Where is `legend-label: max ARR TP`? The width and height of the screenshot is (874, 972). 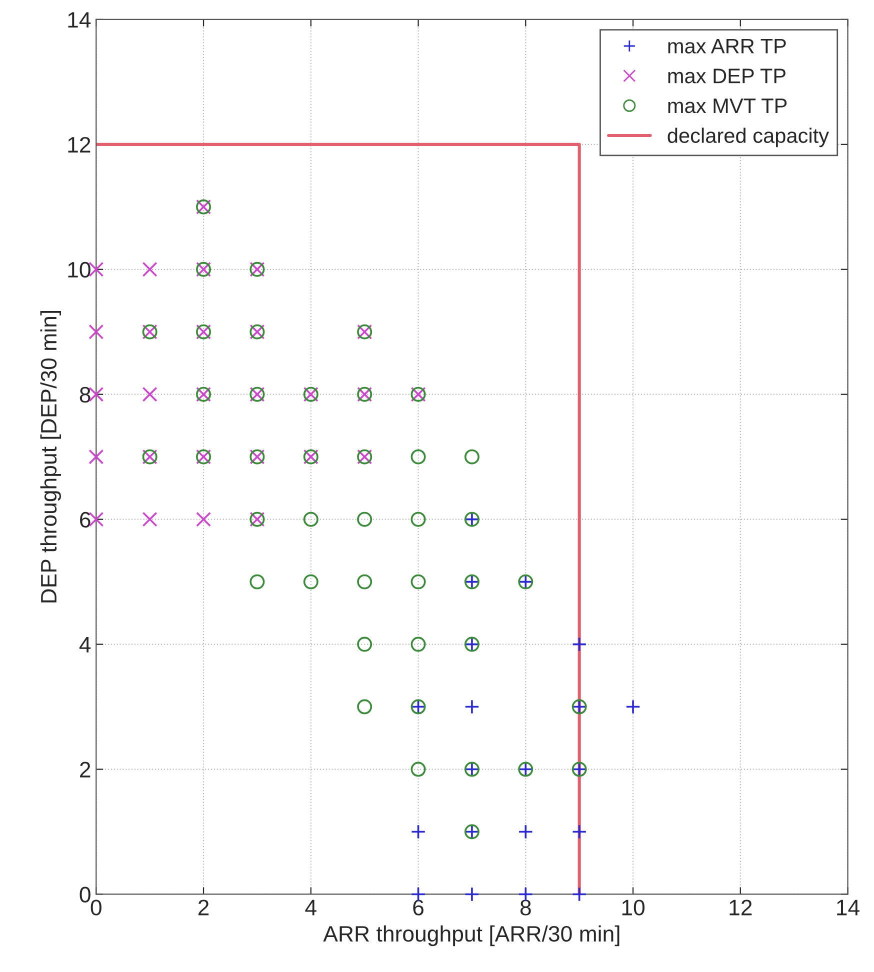 legend-label: max ARR TP is located at coordinates (727, 46).